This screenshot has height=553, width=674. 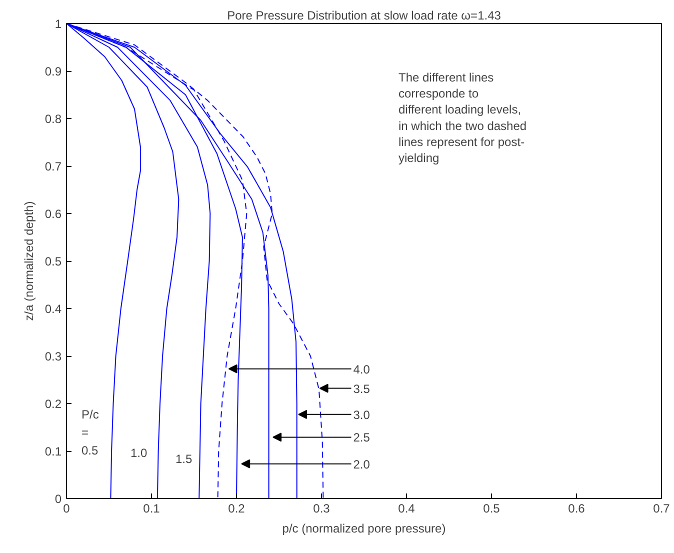 What do you see at coordinates (184, 459) in the screenshot?
I see `annotation: 1.5` at bounding box center [184, 459].